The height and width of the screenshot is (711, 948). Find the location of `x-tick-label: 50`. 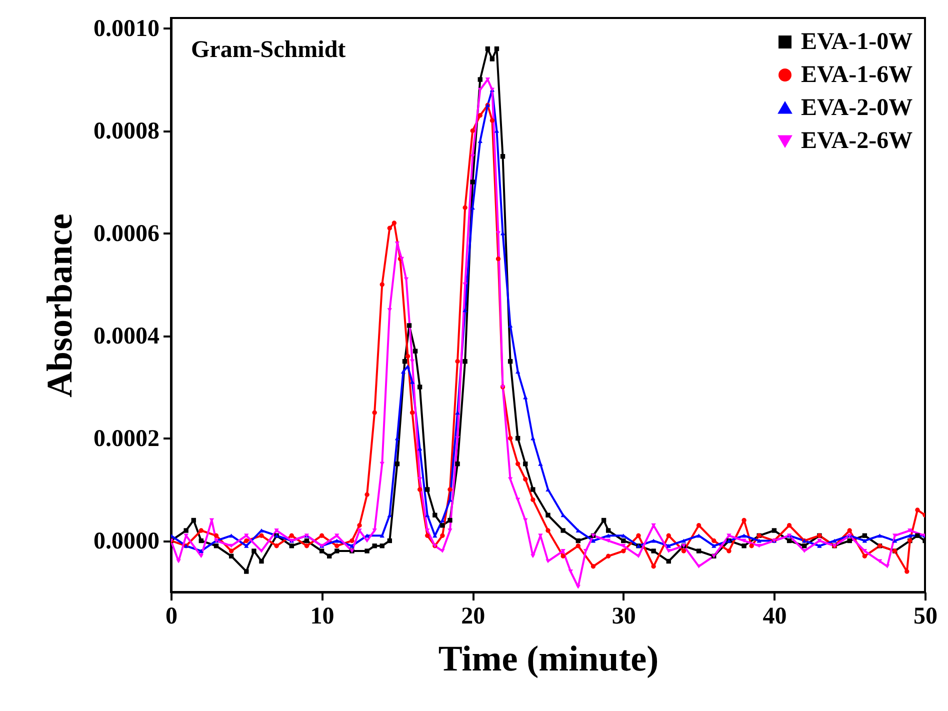

x-tick-label: 50 is located at coordinates (926, 617).